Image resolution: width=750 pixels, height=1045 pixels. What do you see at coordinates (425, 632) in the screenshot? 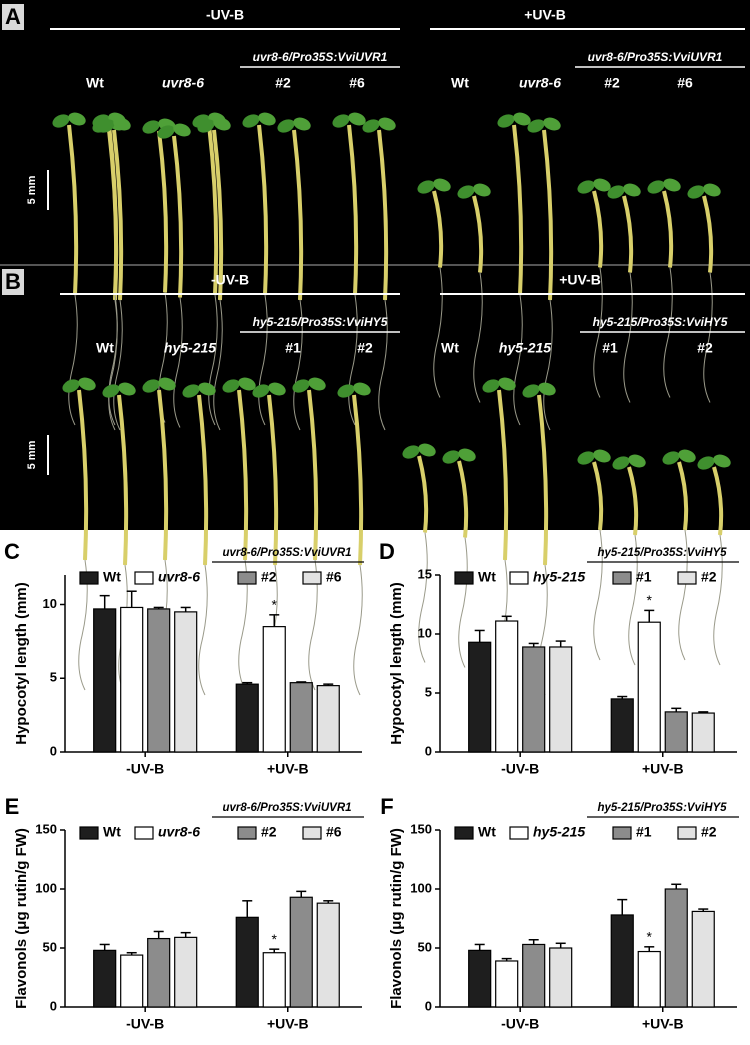
I see `y-tick-label: 10` at bounding box center [425, 632].